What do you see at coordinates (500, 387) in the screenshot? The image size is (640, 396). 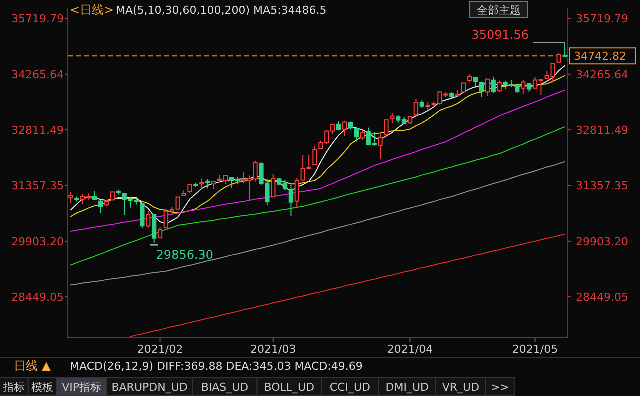 I see `annotation: >>` at bounding box center [500, 387].